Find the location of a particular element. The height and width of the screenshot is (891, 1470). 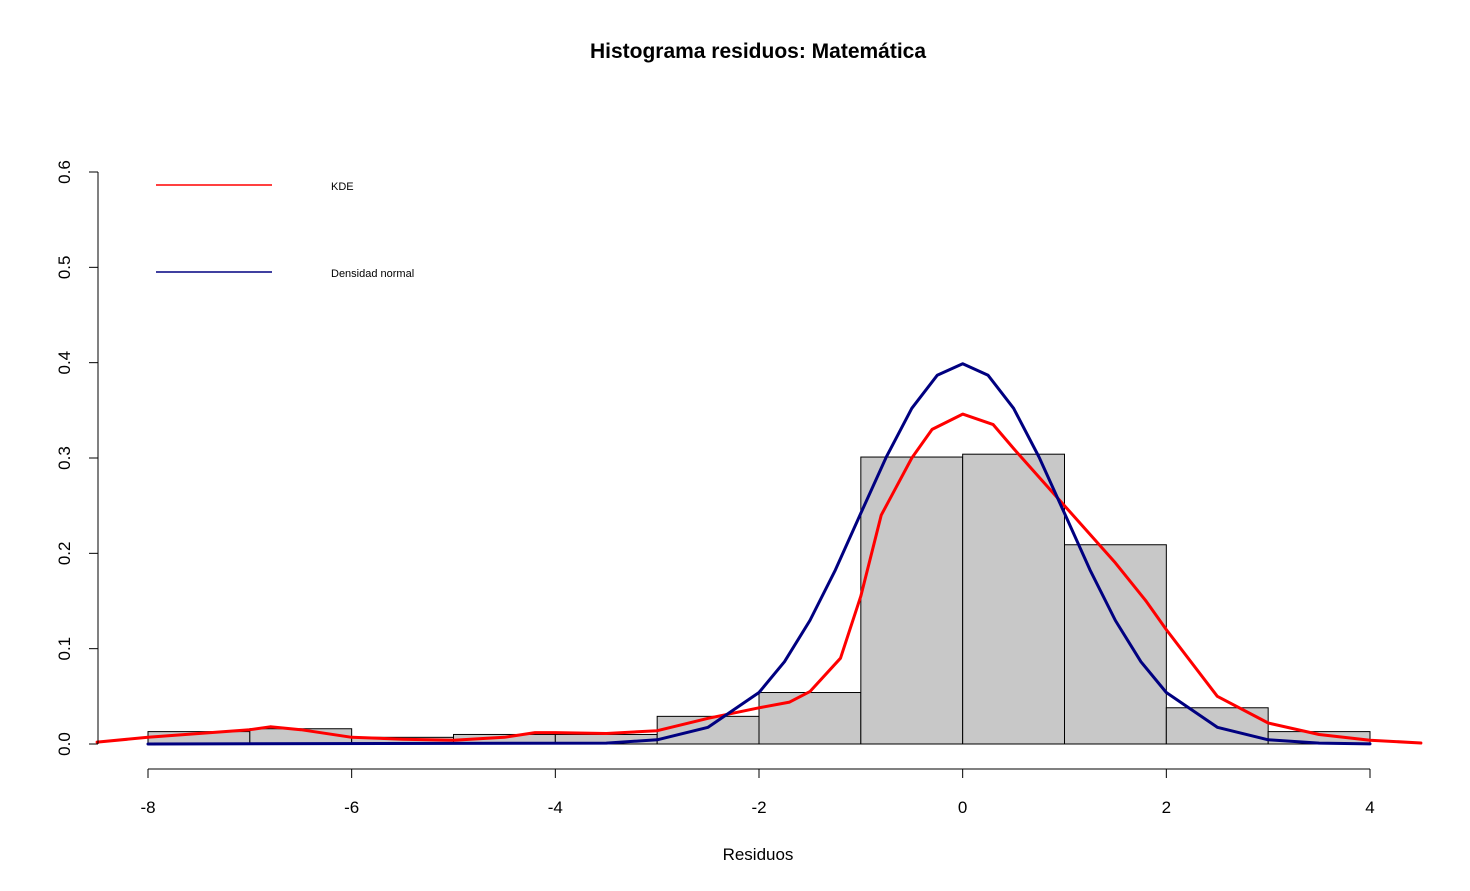

x-tick-label: 2 is located at coordinates (1166, 807).